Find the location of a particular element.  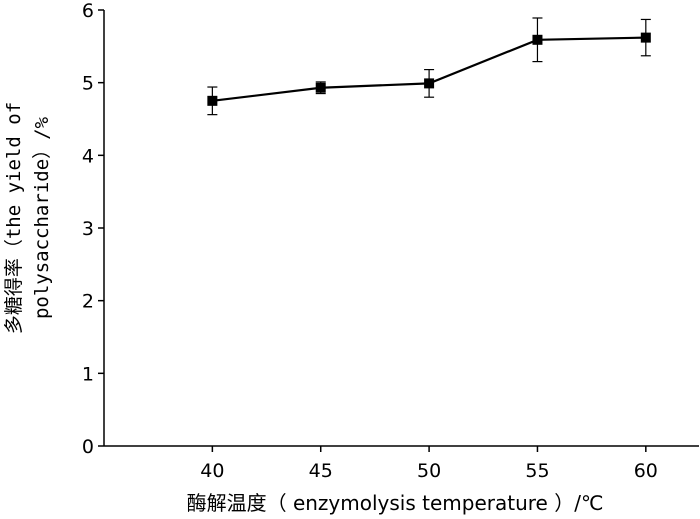

y-tick-label-5: 5 is located at coordinates (88, 84).